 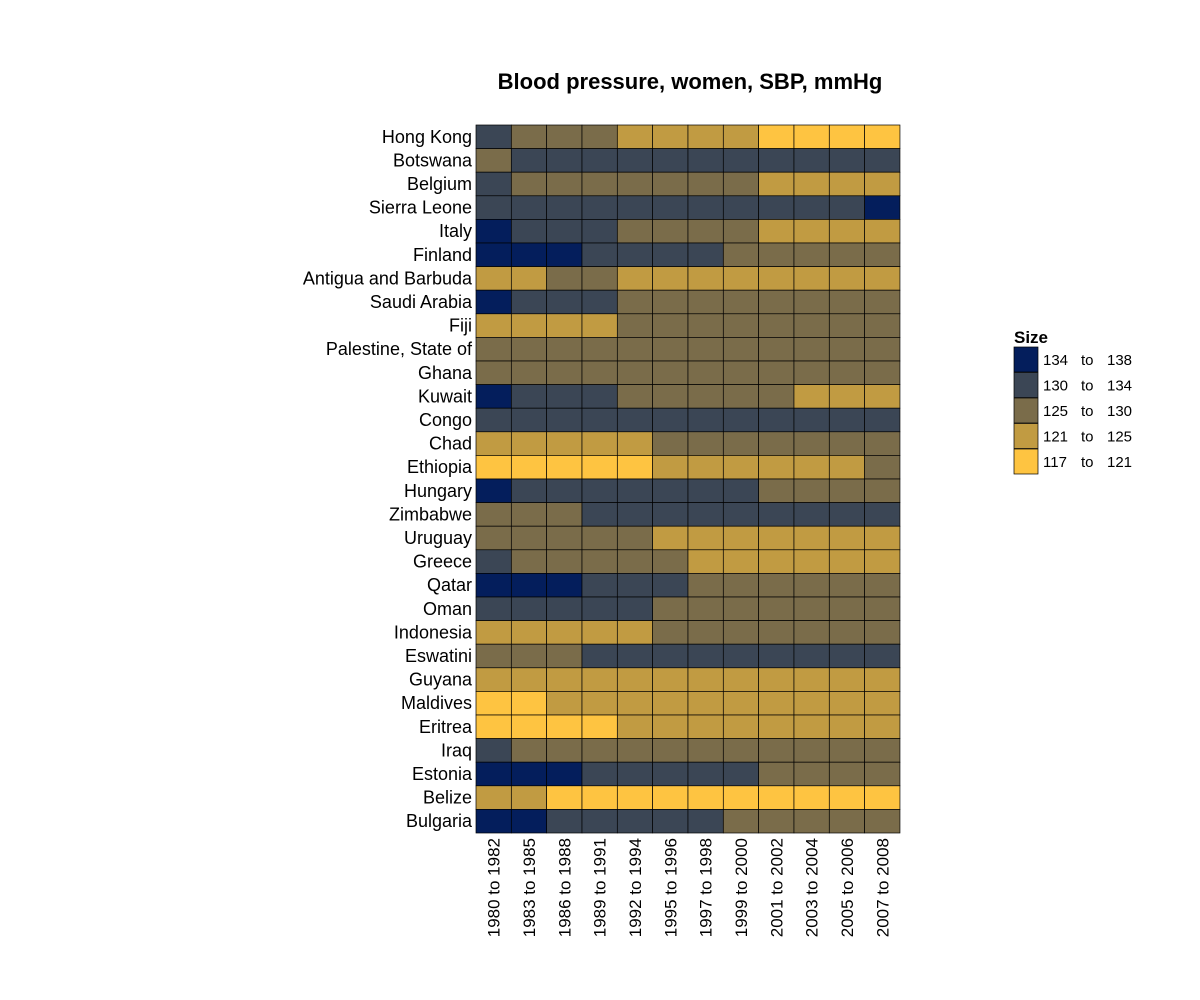 I want to click on column-label: 2005 to 2006, so click(x=847, y=887).